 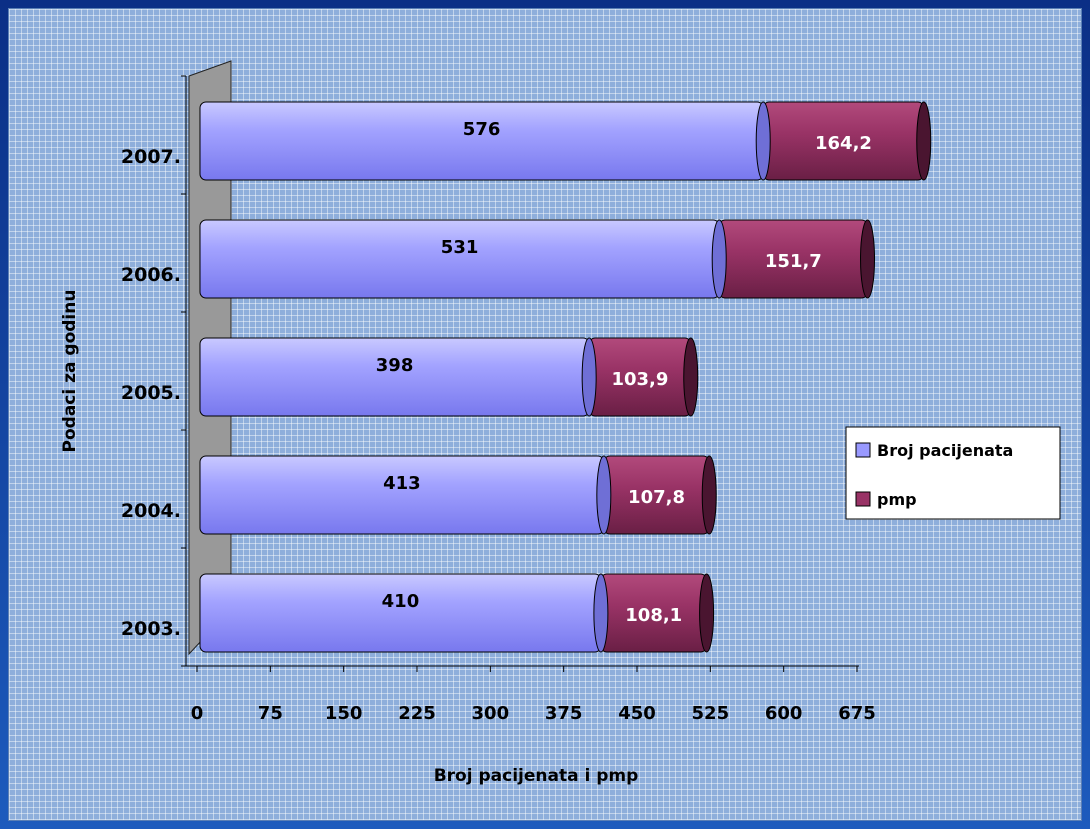 What do you see at coordinates (151, 393) in the screenshot?
I see `category-label: 2005.` at bounding box center [151, 393].